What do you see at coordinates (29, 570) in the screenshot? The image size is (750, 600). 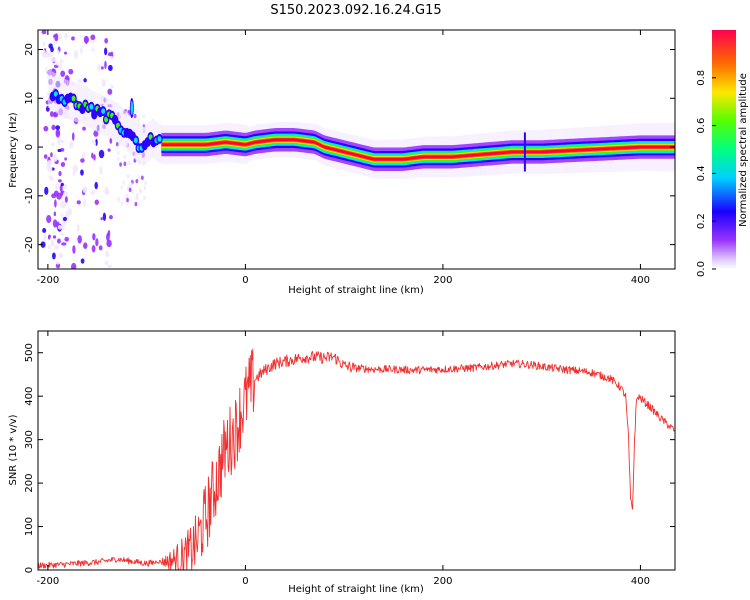 I see `y-tick-label: 0` at bounding box center [29, 570].